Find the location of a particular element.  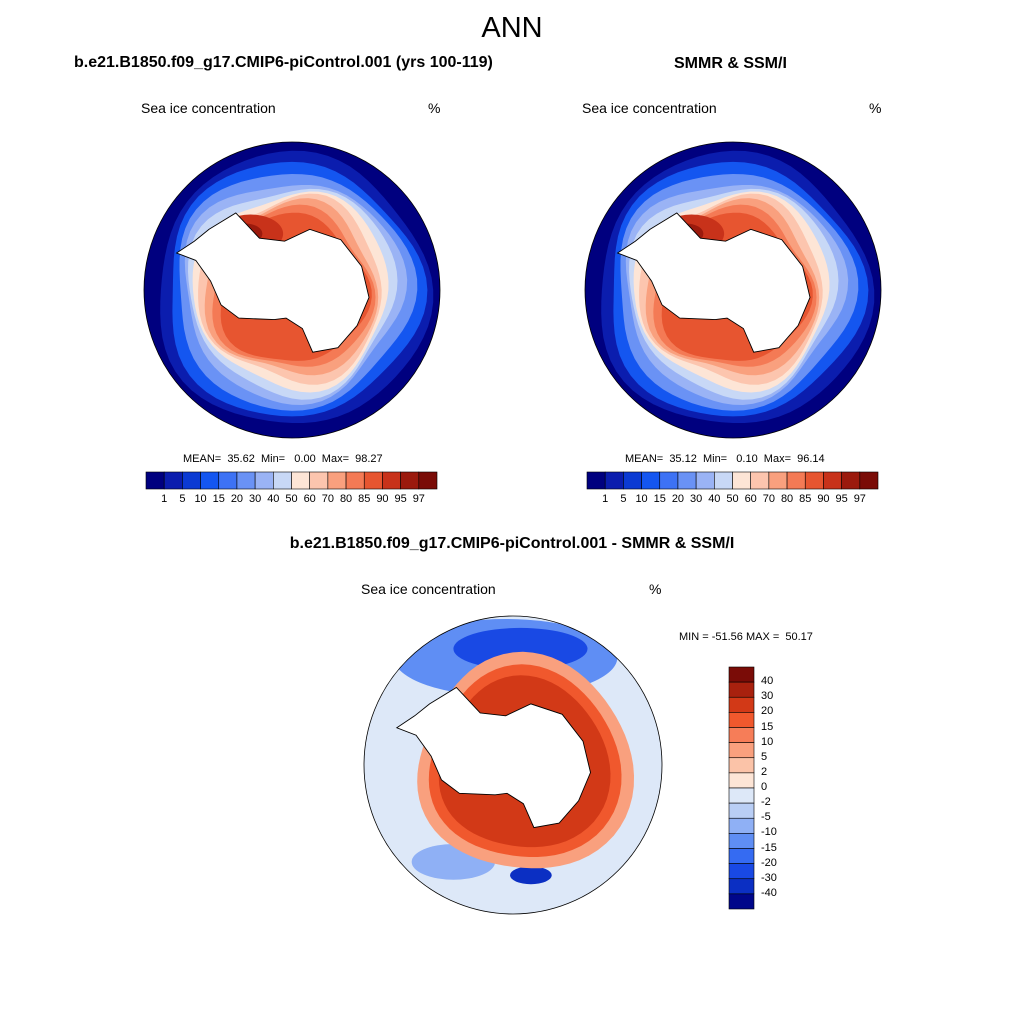

panel-2-colorbar-tick-label: 70 is located at coordinates (768, 499).